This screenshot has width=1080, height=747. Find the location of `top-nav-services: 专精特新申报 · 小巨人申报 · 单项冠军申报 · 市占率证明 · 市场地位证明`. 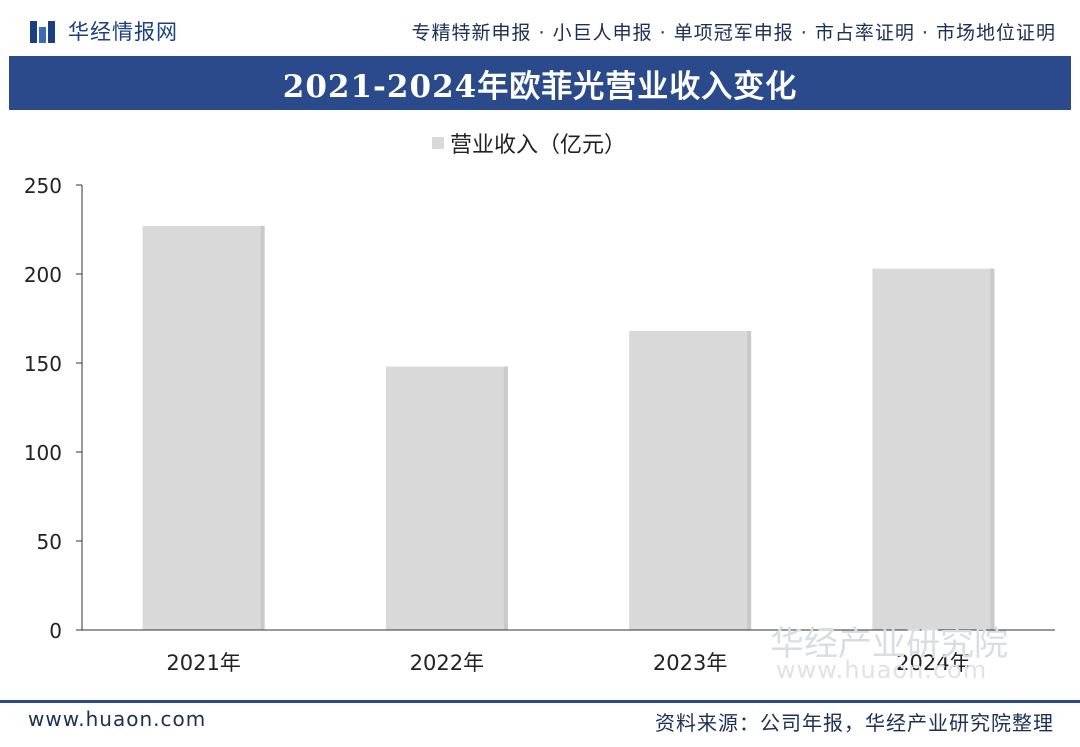

top-nav-services: 专精特新申报 · 小巨人申报 · 单项冠军申报 · 市占率证明 · 市场地位证明 is located at coordinates (733, 33).